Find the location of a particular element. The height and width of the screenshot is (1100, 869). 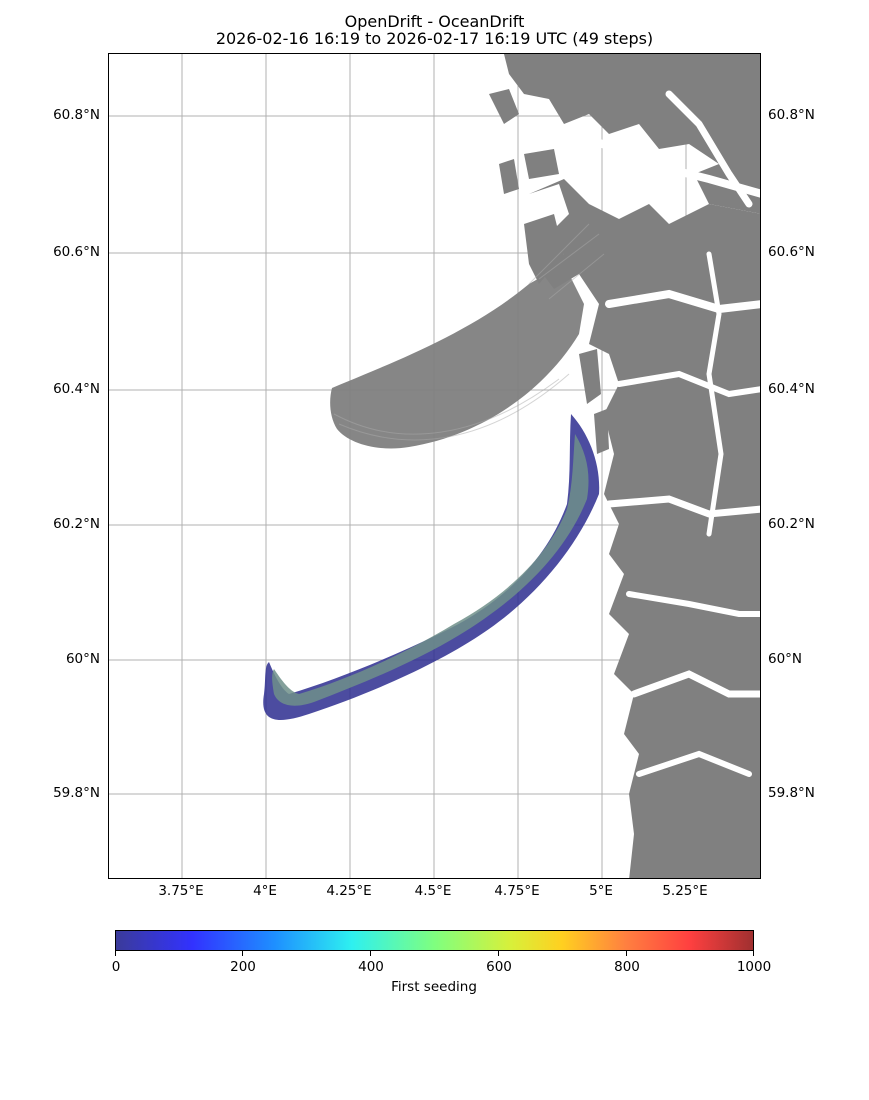

chart-title: OpenDrift - OceanDrift is located at coordinates (434, 21).